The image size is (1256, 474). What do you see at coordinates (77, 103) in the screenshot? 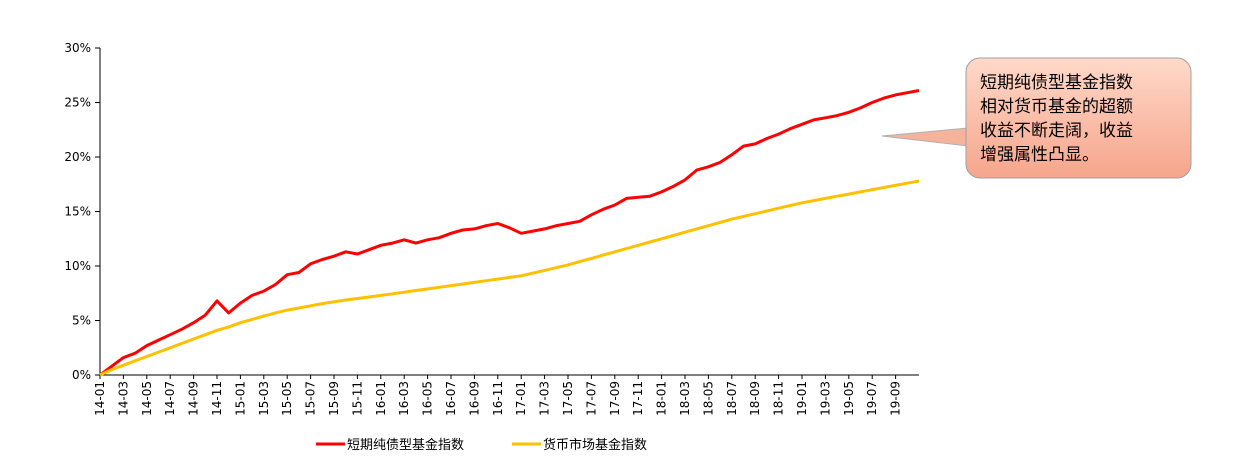
I see `y-tick-label: 25%` at bounding box center [77, 103].